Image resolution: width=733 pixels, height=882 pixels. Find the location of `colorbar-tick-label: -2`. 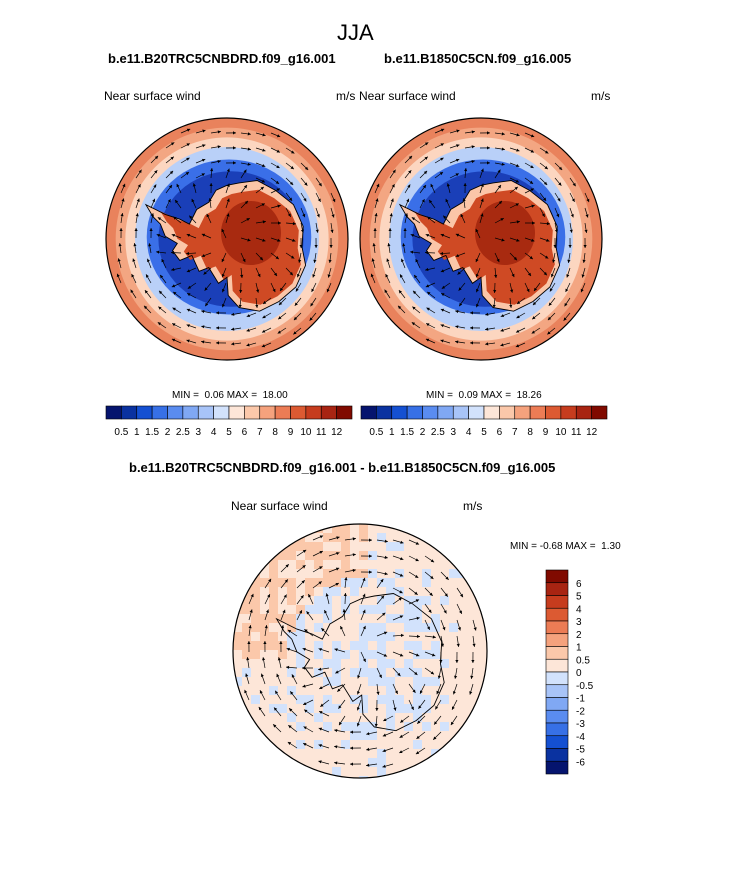

colorbar-tick-label: -2 is located at coordinates (580, 711).